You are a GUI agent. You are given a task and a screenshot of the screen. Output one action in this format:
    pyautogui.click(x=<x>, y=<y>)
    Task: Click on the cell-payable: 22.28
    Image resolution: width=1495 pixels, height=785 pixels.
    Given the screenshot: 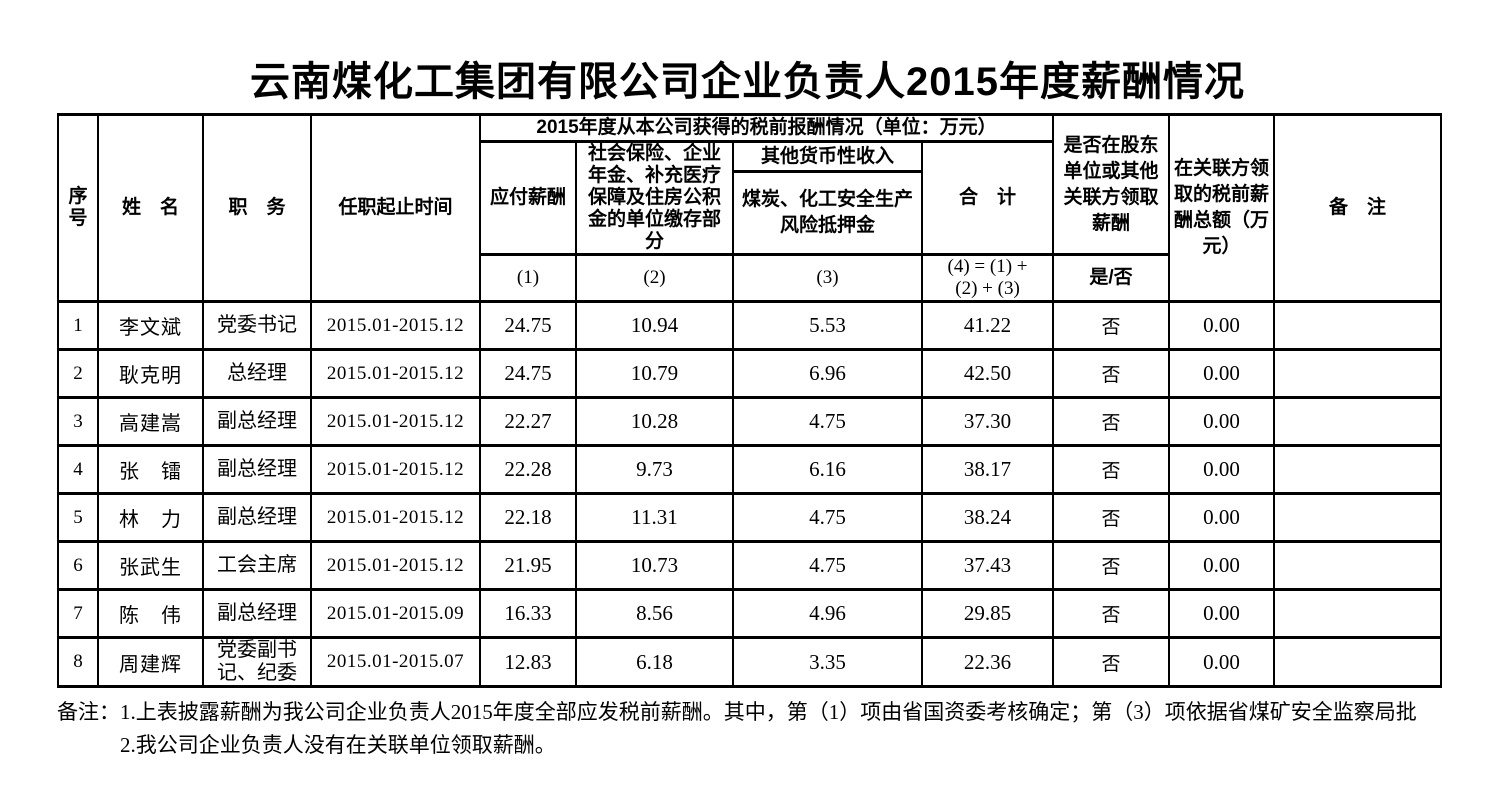 What is the action you would take?
    pyautogui.click(x=528, y=469)
    